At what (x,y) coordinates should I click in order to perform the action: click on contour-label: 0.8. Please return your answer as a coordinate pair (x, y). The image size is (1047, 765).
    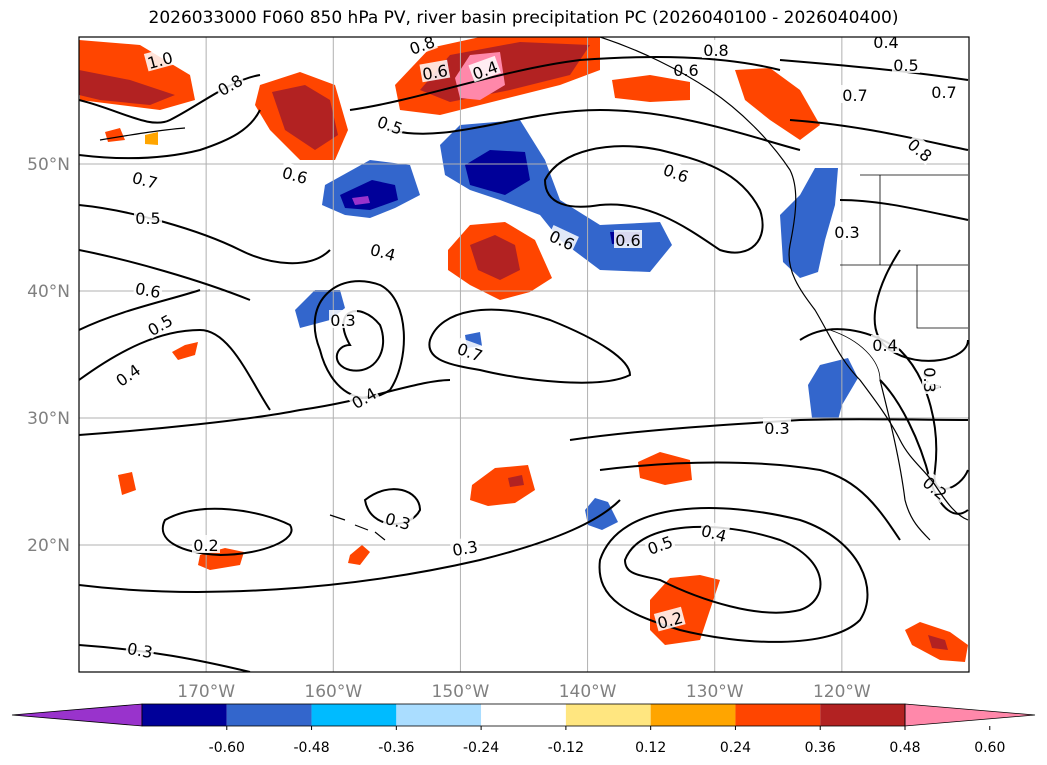
    Looking at the image, I should click on (716, 50).